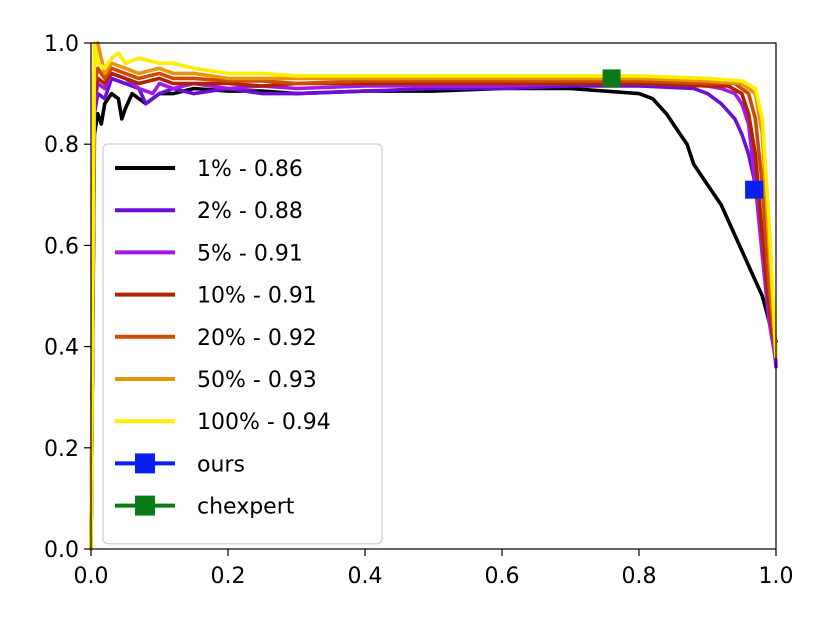 The width and height of the screenshot is (830, 623). I want to click on x-tick-label-3: 0.6, so click(502, 576).